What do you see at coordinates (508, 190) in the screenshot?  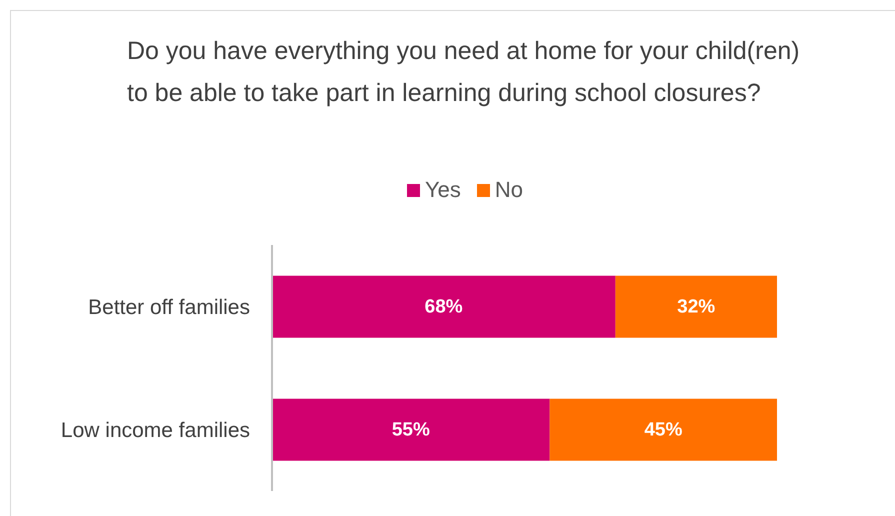 I see `legend-label: No` at bounding box center [508, 190].